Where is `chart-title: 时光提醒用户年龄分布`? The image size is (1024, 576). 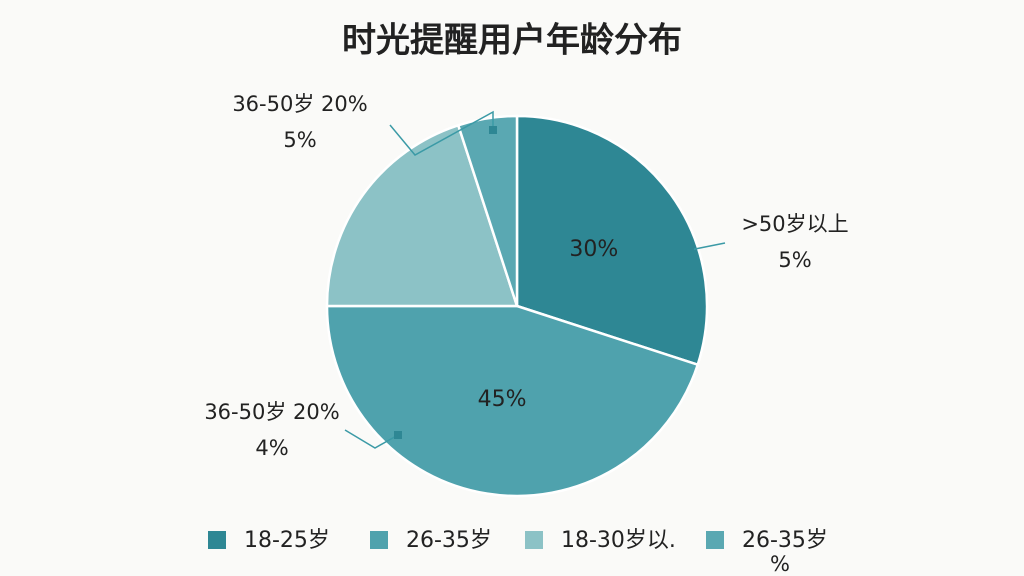
chart-title: 时光提醒用户年龄分布 is located at coordinates (512, 41).